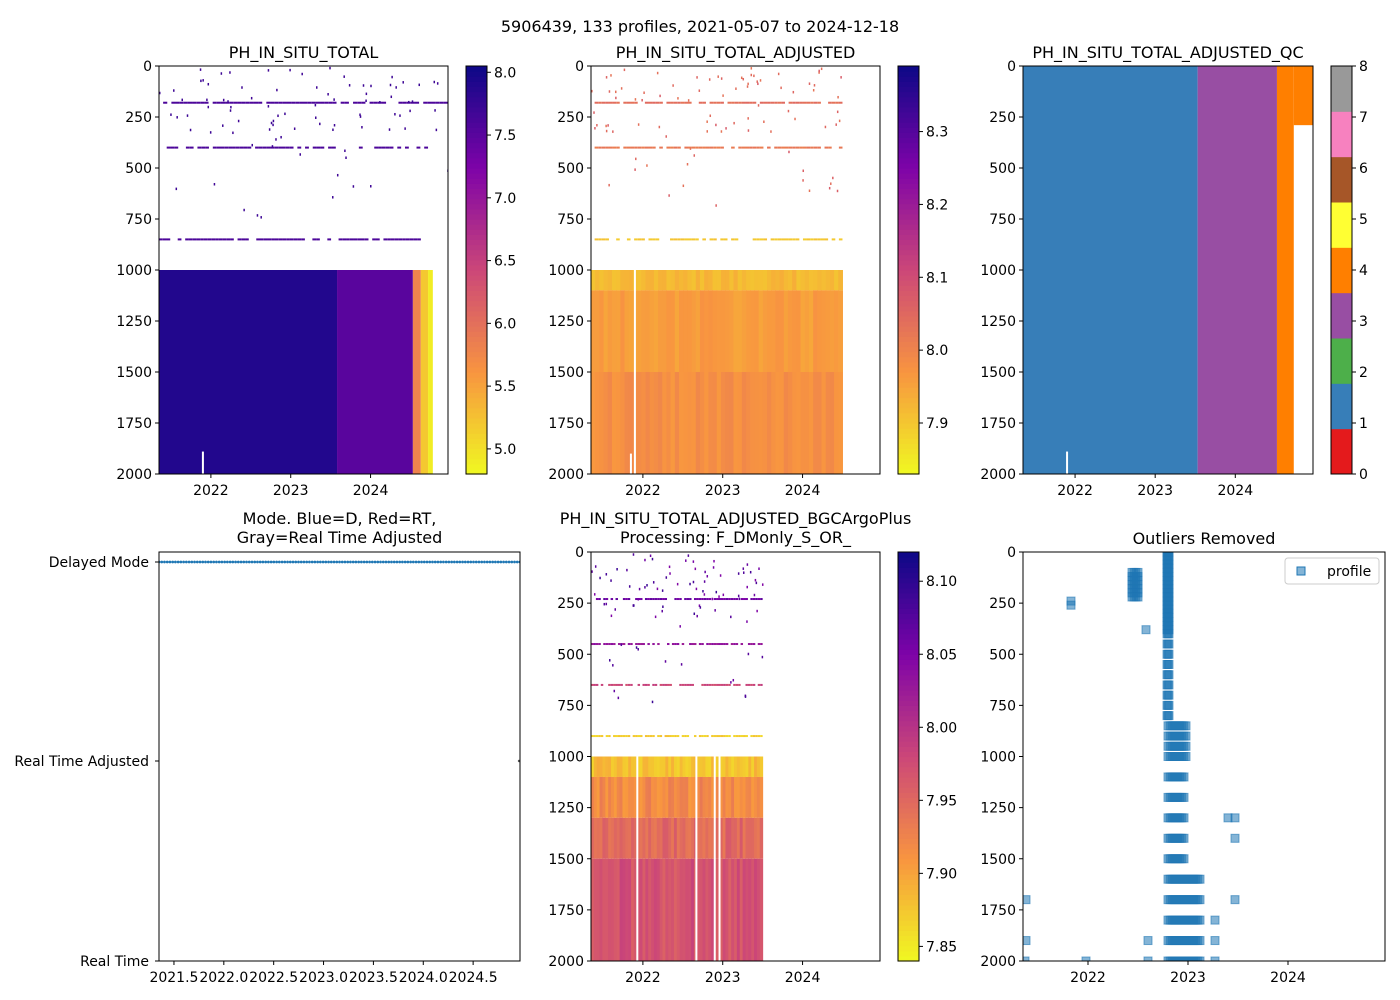 Image resolution: width=1400 pixels, height=1000 pixels. Describe the element at coordinates (1363, 322) in the screenshot. I see `colorbar-tick-label: 3` at that location.